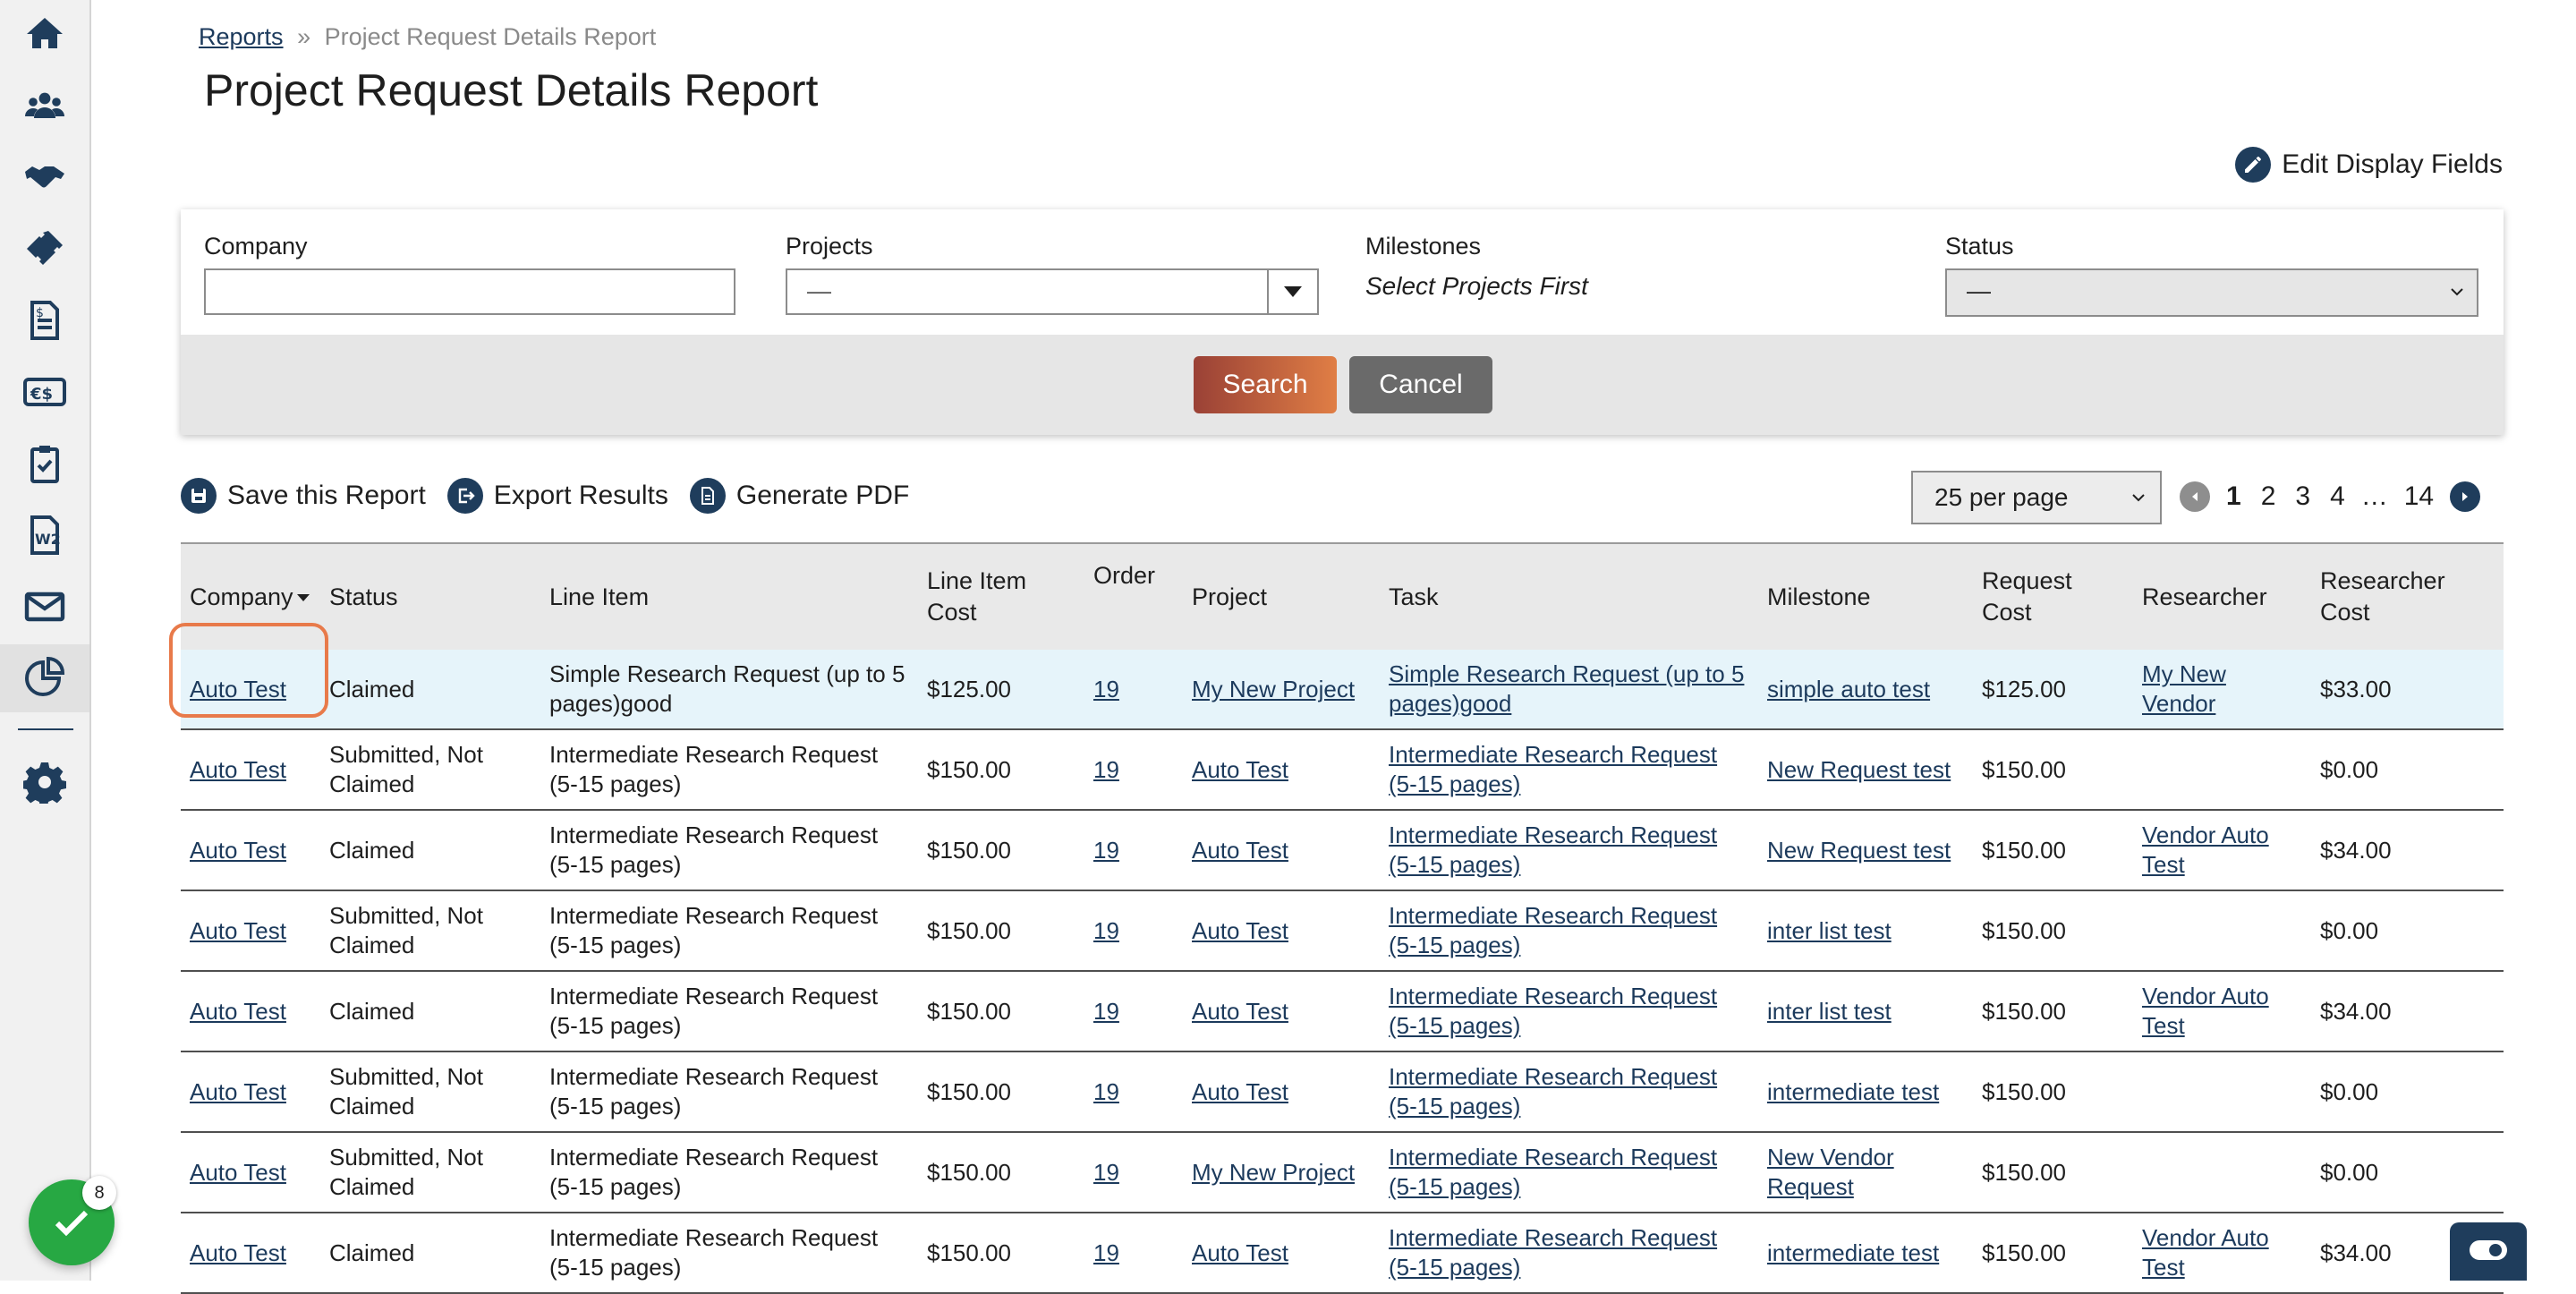  What do you see at coordinates (430, 596) in the screenshot?
I see `column-header-status: Status` at bounding box center [430, 596].